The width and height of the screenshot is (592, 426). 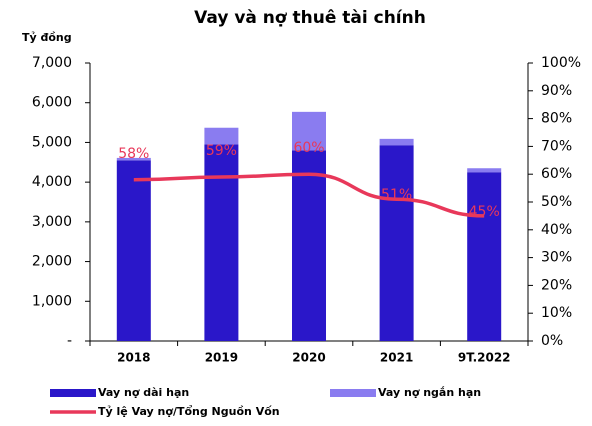 I want to click on y-tick-label: 3,000, so click(x=52, y=222).